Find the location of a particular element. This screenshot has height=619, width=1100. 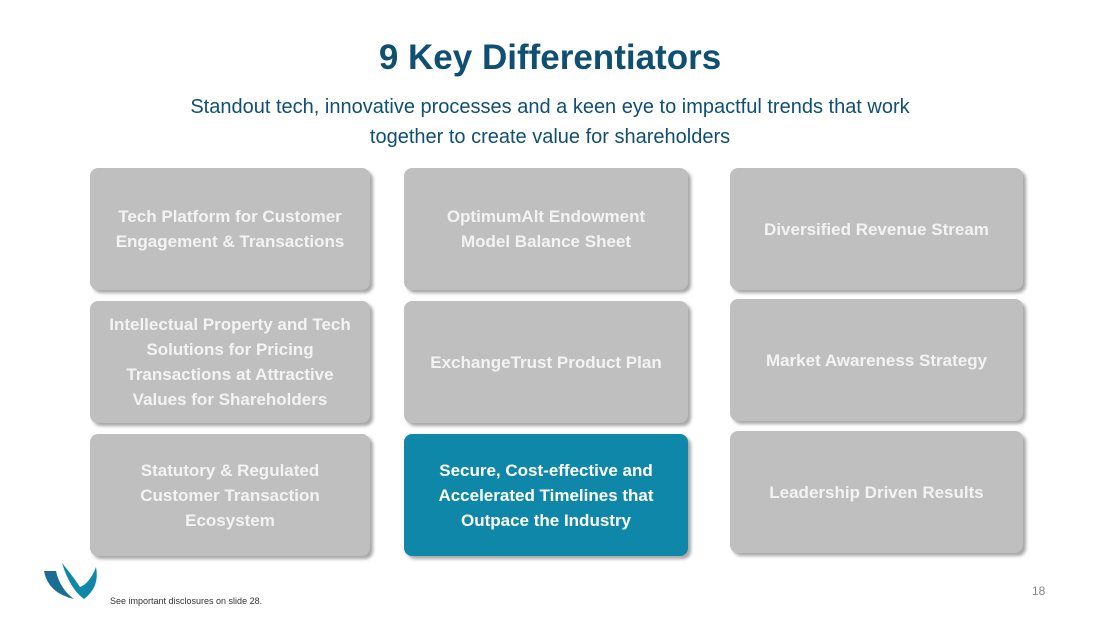

card: Leadership Driven Results is located at coordinates (876, 492).